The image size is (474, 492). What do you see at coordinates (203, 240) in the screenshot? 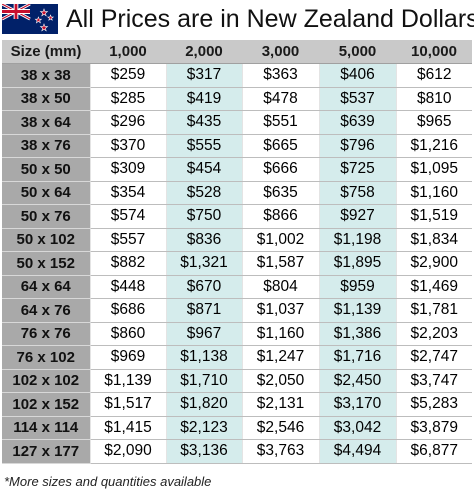
I see `price-cell: $836` at bounding box center [203, 240].